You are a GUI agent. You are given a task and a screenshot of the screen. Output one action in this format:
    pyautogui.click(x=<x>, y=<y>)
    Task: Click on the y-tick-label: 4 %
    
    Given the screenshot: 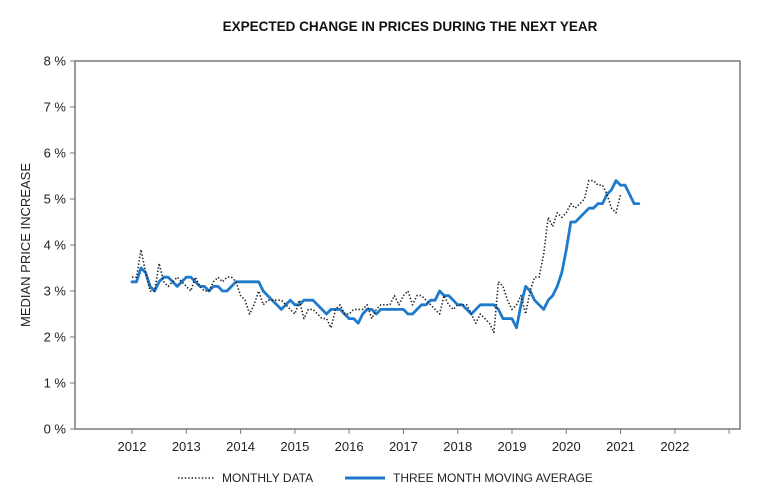 What is the action you would take?
    pyautogui.click(x=55, y=245)
    